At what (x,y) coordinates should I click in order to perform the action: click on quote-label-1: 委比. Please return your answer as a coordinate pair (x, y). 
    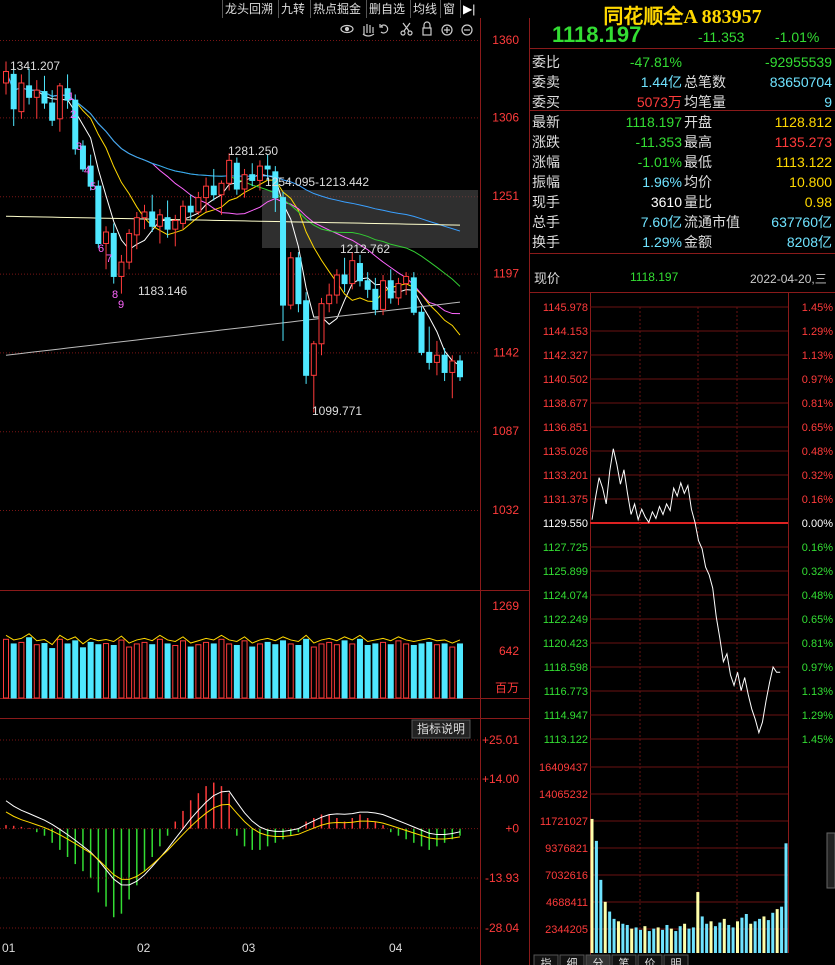
    Looking at the image, I should click on (546, 62).